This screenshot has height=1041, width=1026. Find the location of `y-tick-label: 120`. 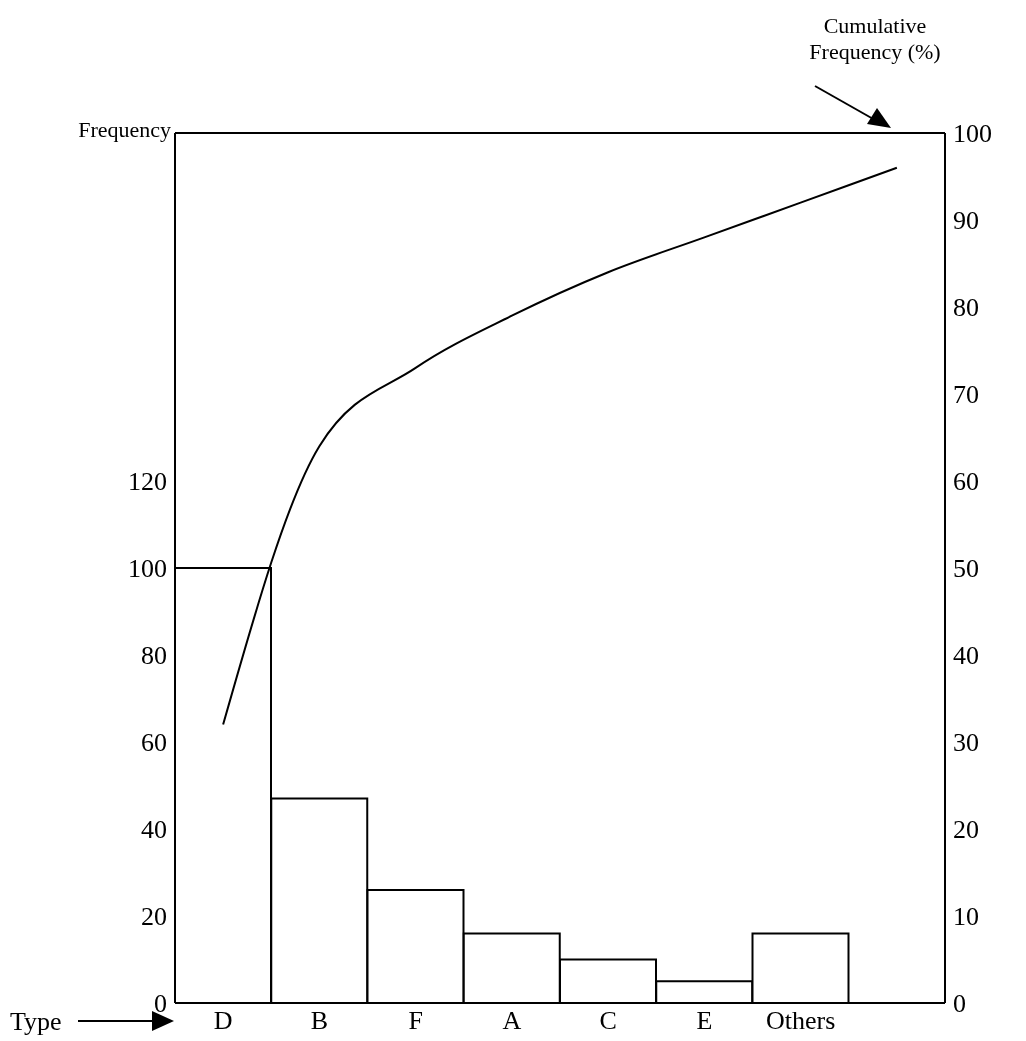

y-tick-label: 120 is located at coordinates (147, 482).